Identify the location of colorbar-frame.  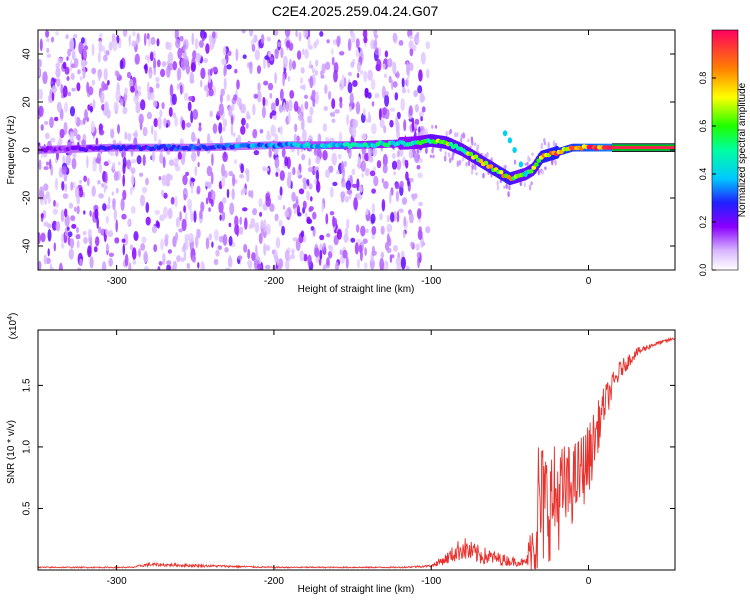
(725, 150).